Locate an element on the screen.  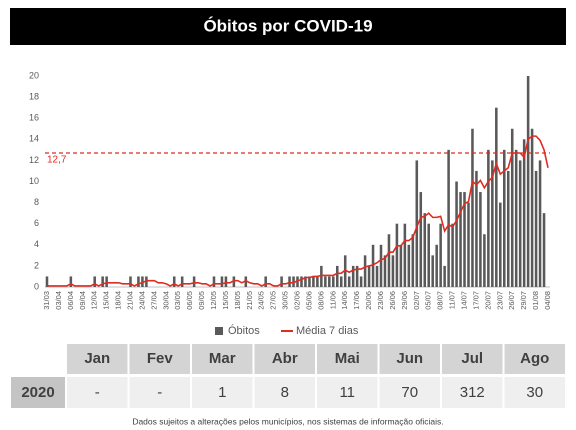
x-tick-label: 29/06 is located at coordinates (404, 300).